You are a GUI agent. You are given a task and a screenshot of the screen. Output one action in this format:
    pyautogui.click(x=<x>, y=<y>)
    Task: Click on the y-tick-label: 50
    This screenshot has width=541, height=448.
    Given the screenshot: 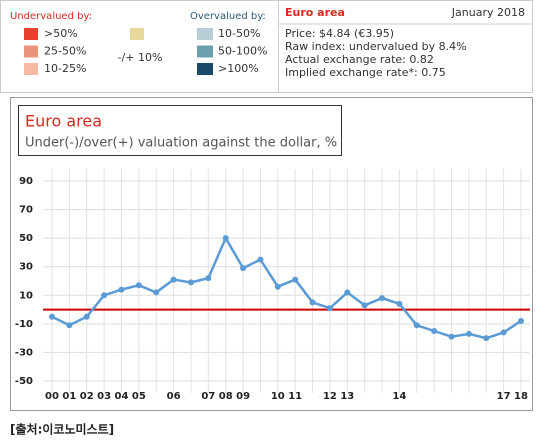 What is the action you would take?
    pyautogui.click(x=26, y=238)
    